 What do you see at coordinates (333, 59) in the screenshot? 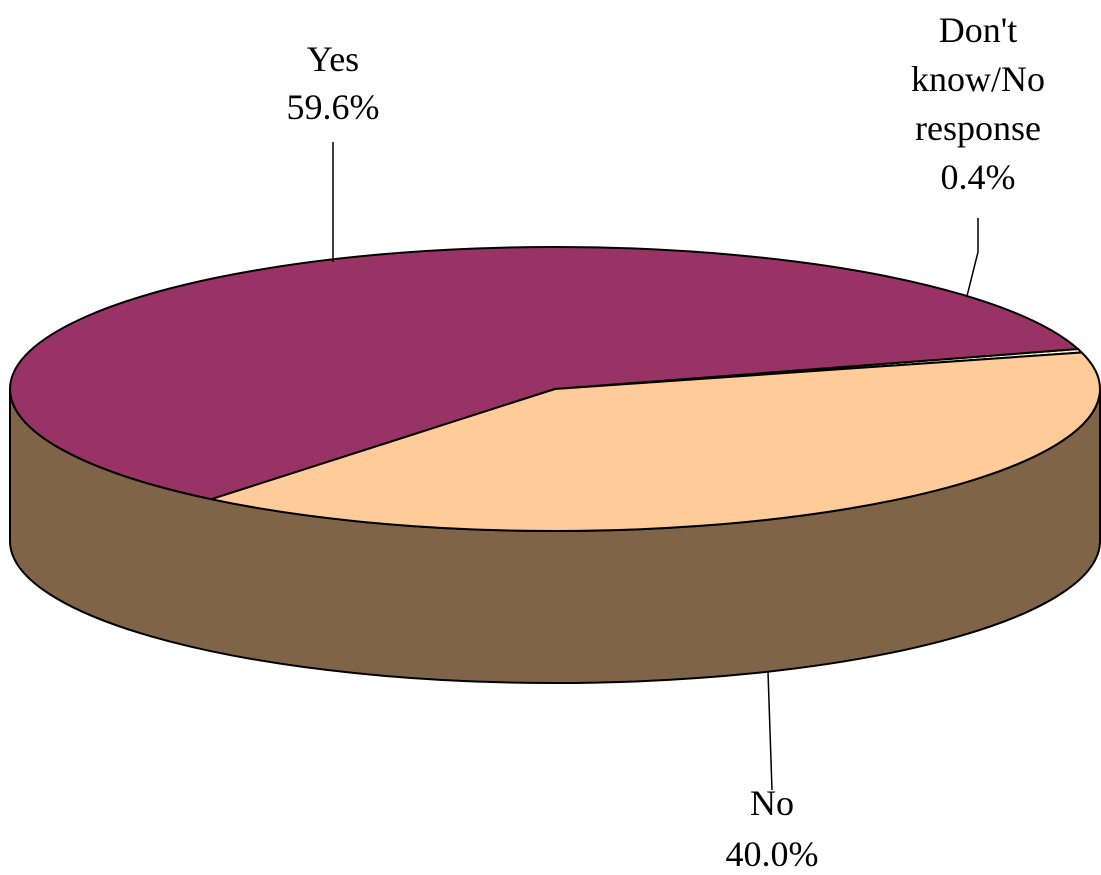
I see `slice-name-label: Yes` at bounding box center [333, 59].